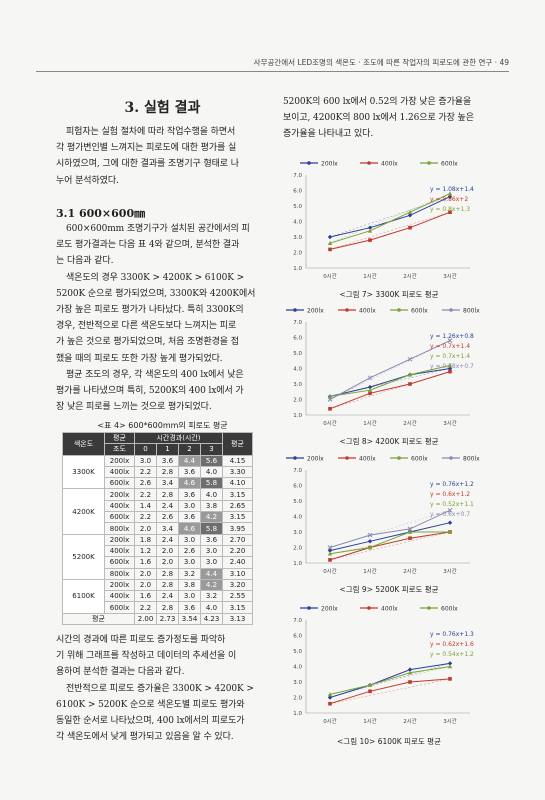  Describe the element at coordinates (237, 607) in the screenshot. I see `avg-cell: 3.15` at that location.